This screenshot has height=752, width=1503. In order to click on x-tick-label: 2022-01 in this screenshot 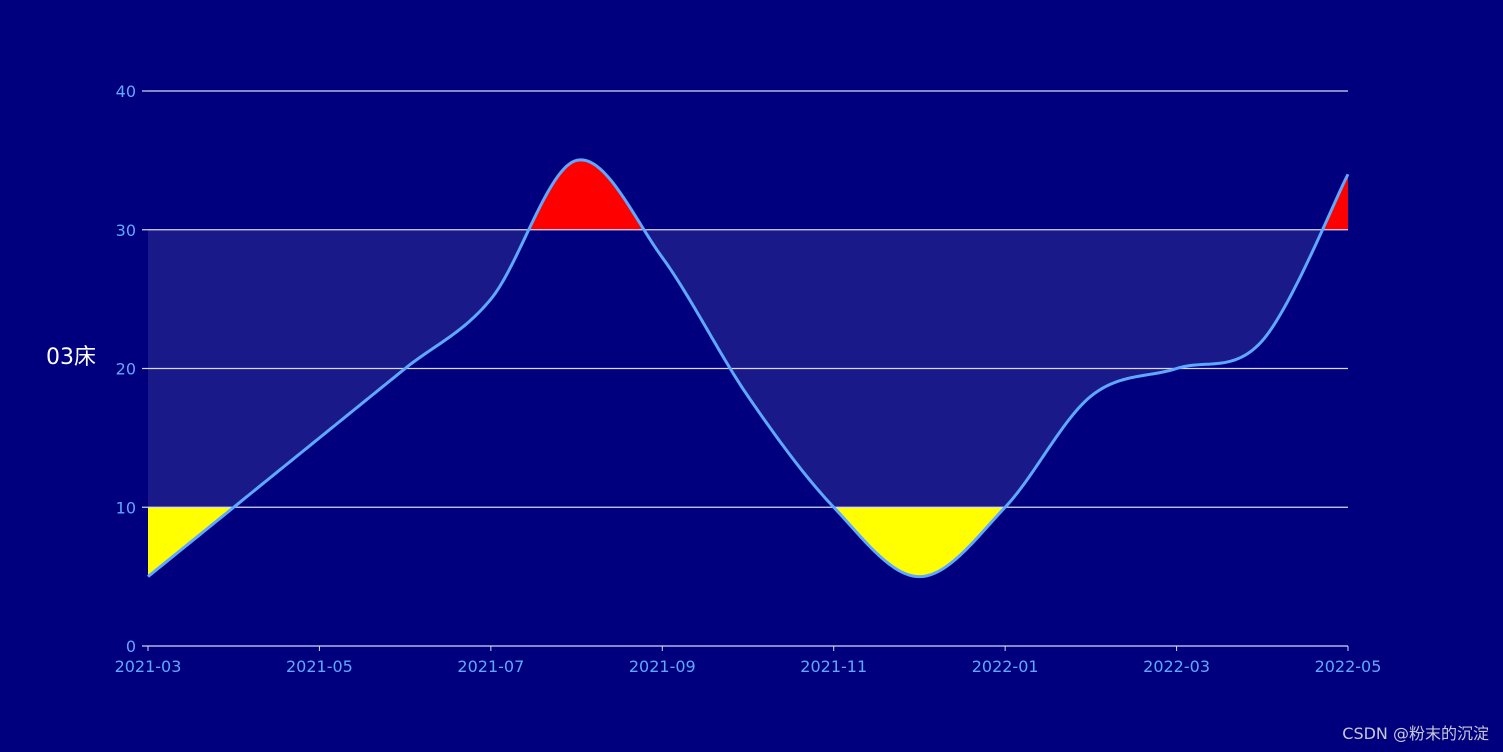, I will do `click(1005, 666)`.